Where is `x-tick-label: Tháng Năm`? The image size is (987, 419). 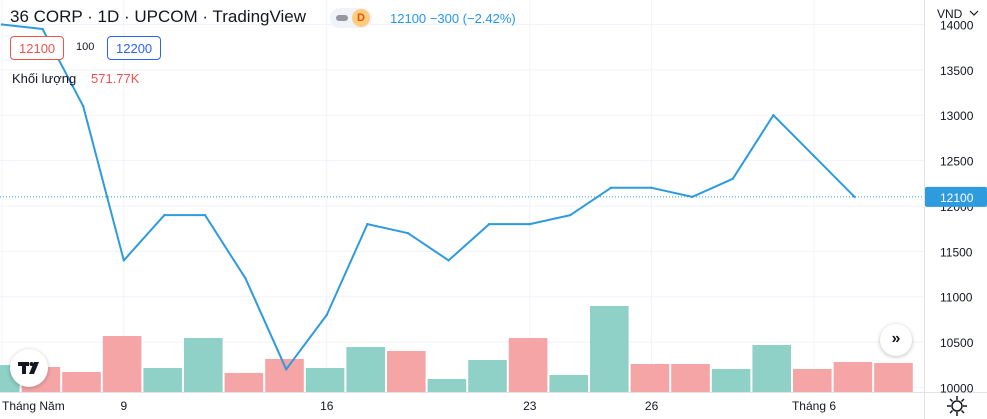
x-tick-label: Tháng Năm is located at coordinates (33, 406).